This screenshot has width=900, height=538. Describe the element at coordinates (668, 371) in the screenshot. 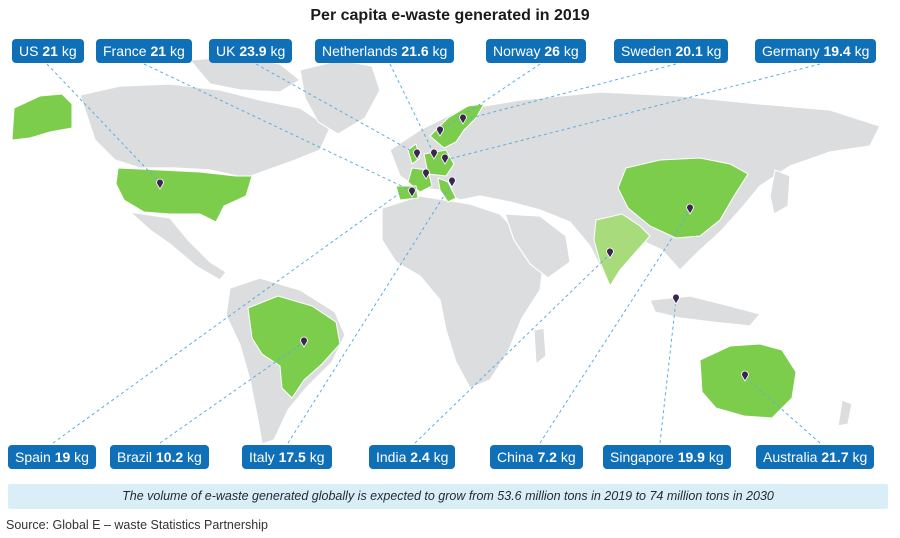

I see `leader-singapore` at that location.